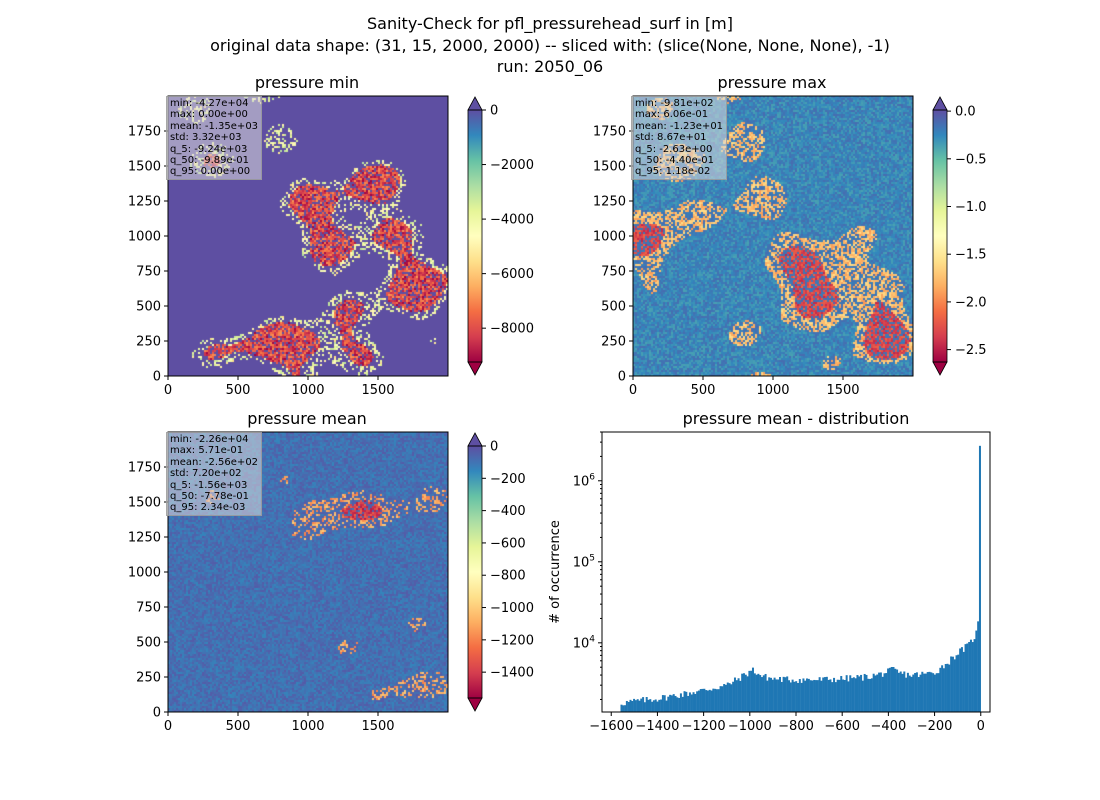  Describe the element at coordinates (940, 236) in the screenshot. I see `colorbar-gradient` at that location.